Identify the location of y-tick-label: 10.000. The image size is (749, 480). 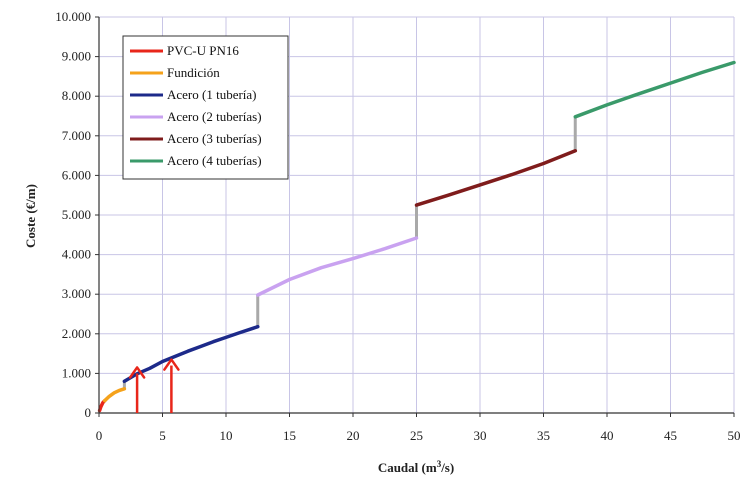
(73, 16).